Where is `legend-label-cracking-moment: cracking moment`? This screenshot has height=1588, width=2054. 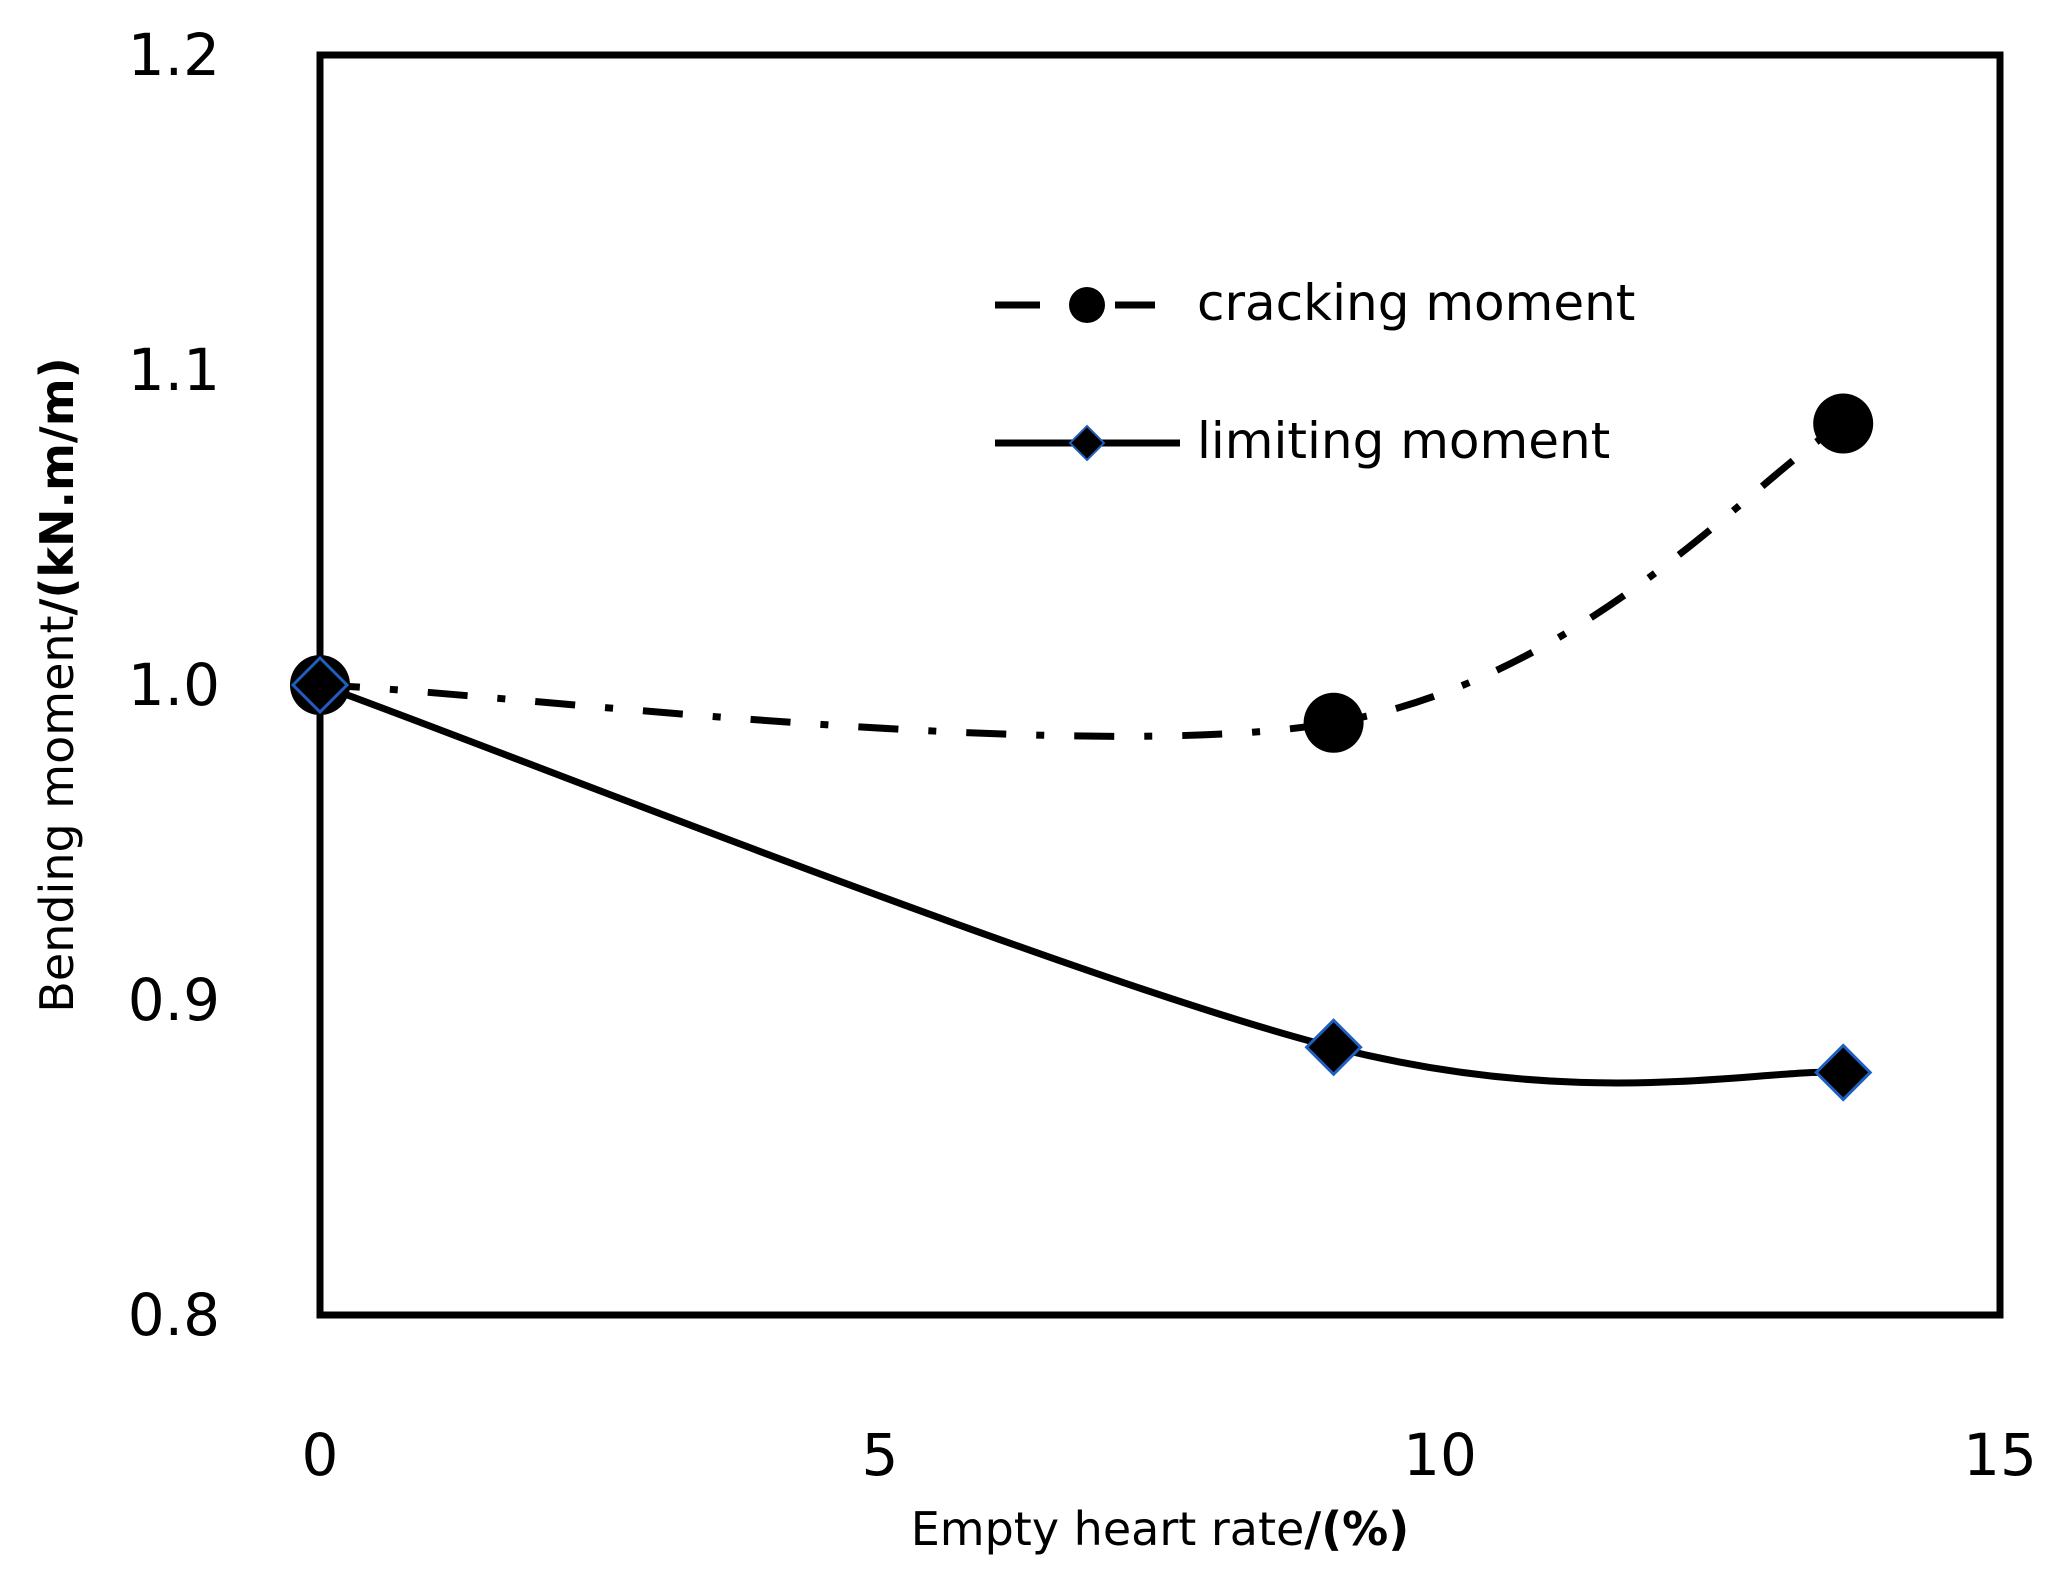
legend-label-cracking-moment: cracking moment is located at coordinates (1416, 303).